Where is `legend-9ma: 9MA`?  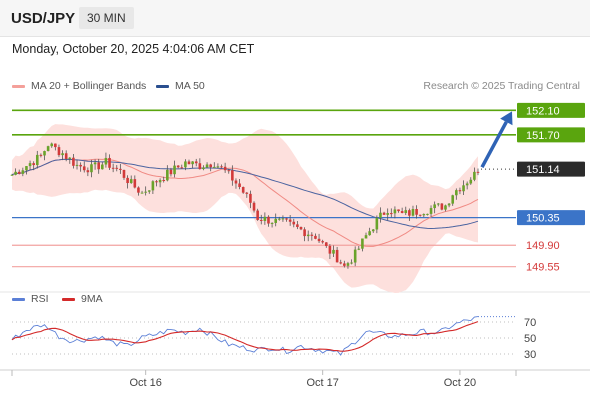 legend-9ma: 9MA is located at coordinates (82, 299).